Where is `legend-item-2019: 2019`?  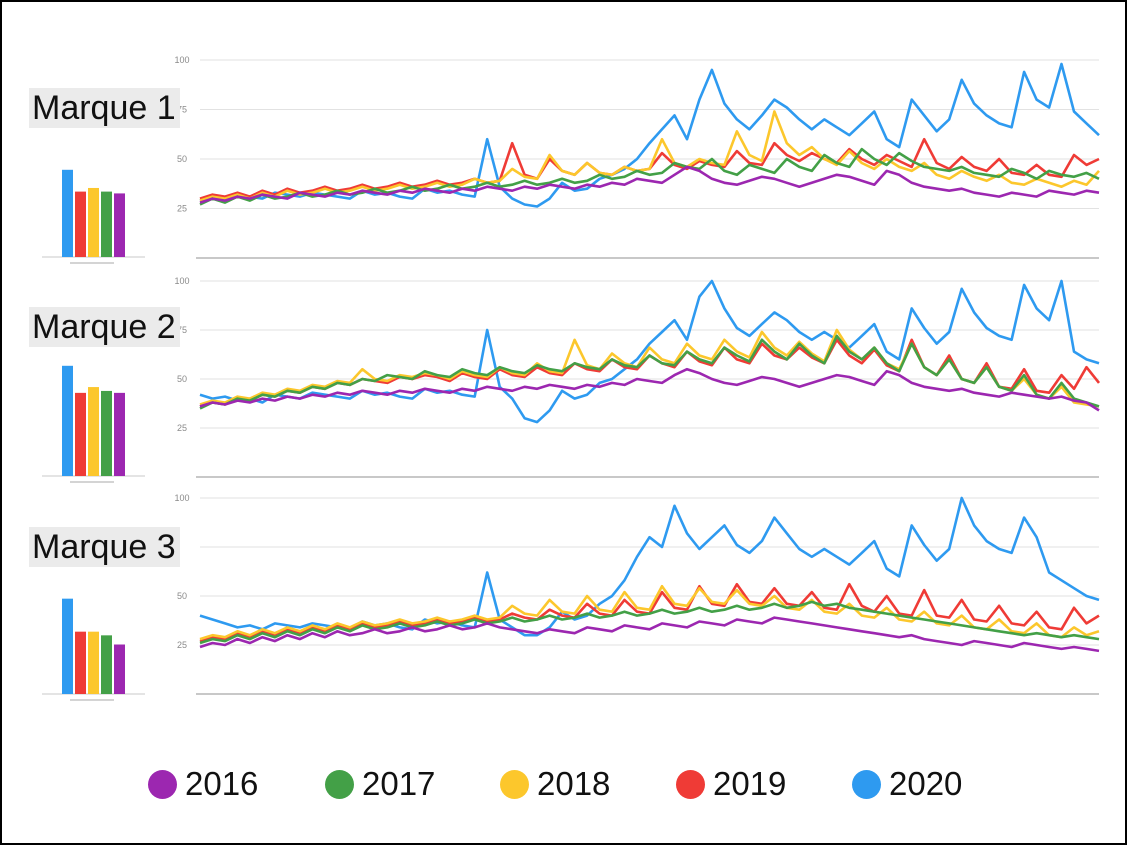
legend-item-2019: 2019 is located at coordinates (731, 784).